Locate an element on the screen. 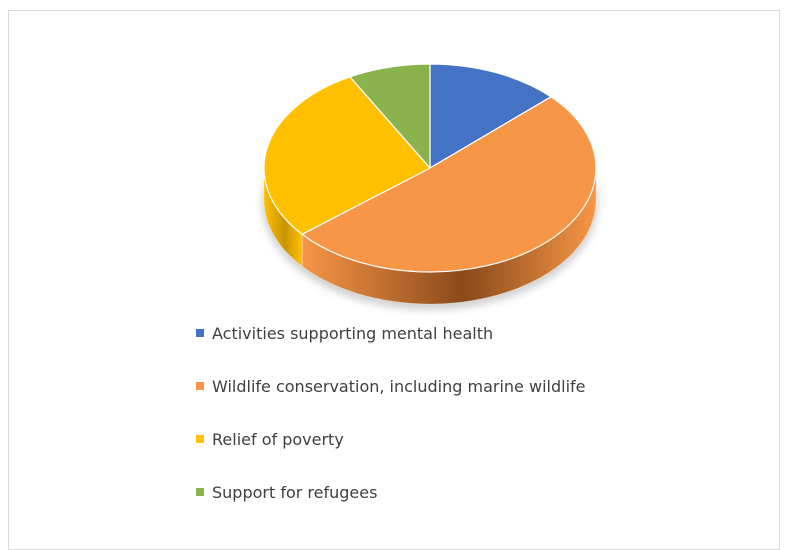  legend-swatch-support-for-refugees is located at coordinates (200, 492).